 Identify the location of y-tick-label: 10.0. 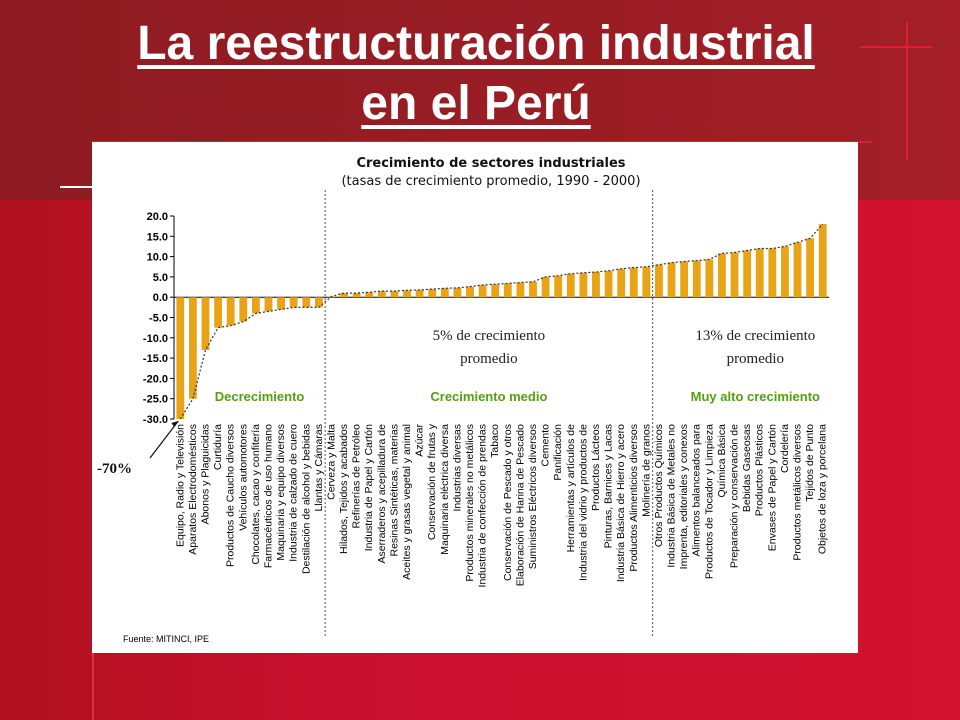
(157, 258).